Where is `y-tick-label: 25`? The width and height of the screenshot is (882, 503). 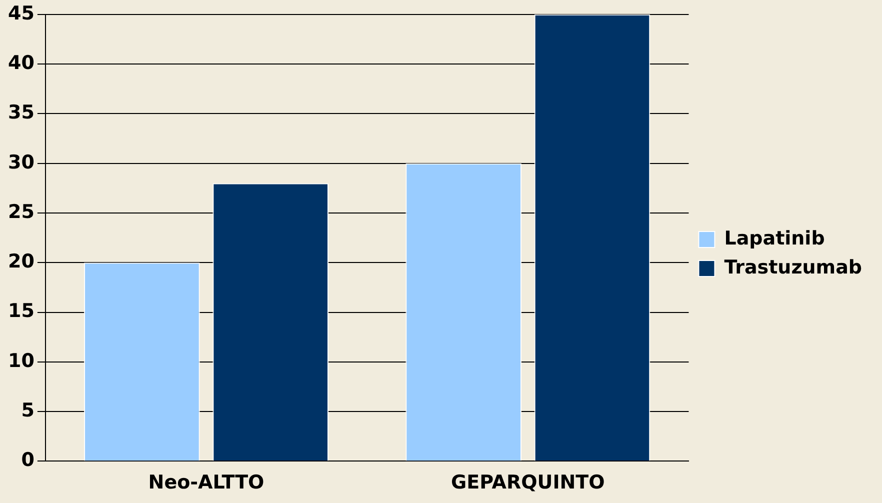
y-tick-label: 25 is located at coordinates (21, 211).